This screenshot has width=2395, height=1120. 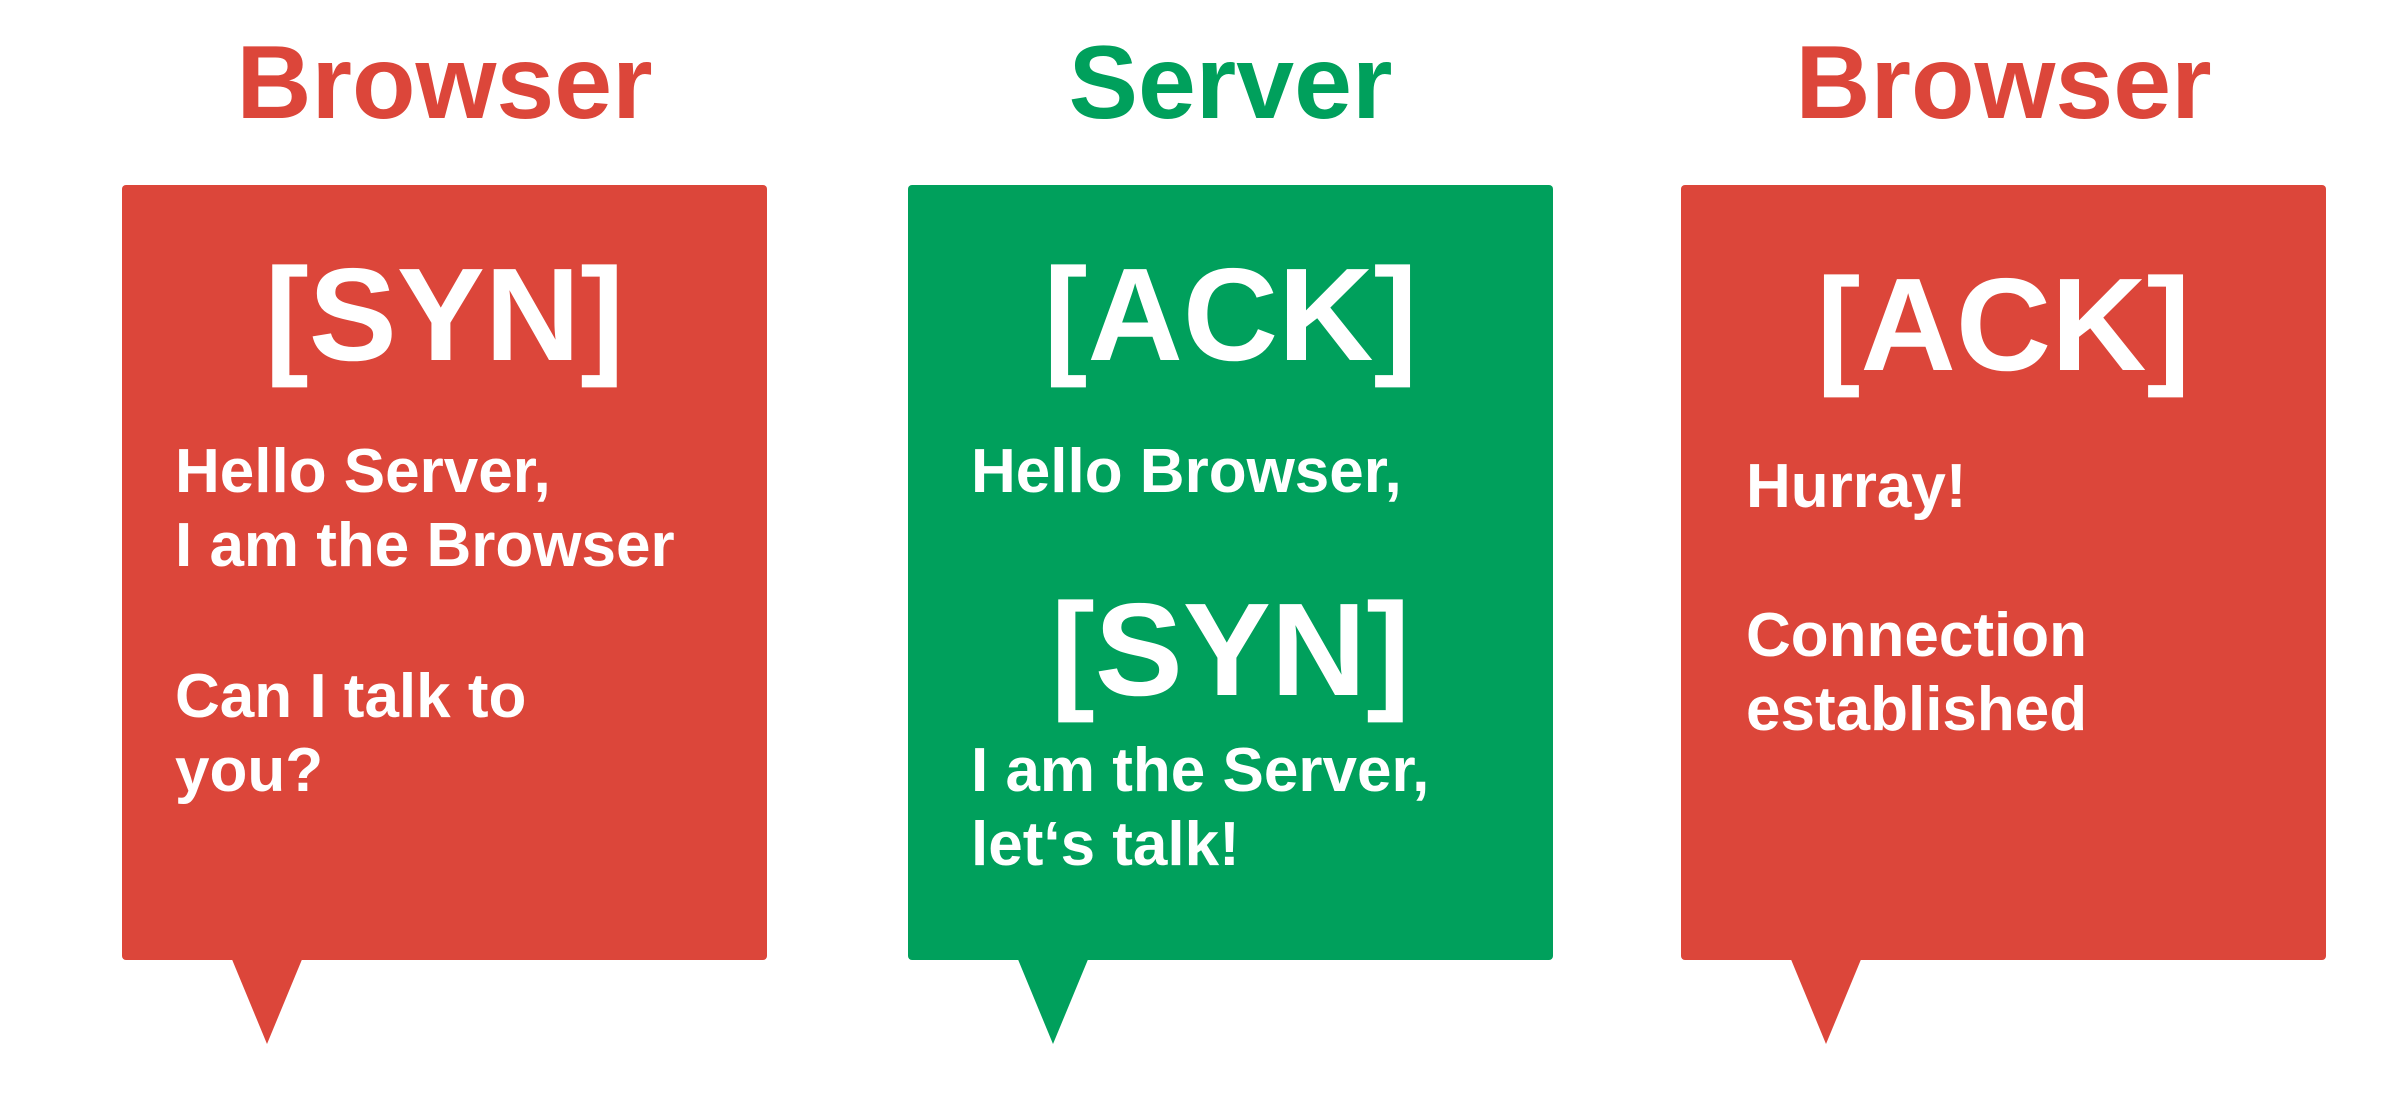 What do you see at coordinates (2003, 83) in the screenshot?
I see `browser-ack-title: Browser` at bounding box center [2003, 83].